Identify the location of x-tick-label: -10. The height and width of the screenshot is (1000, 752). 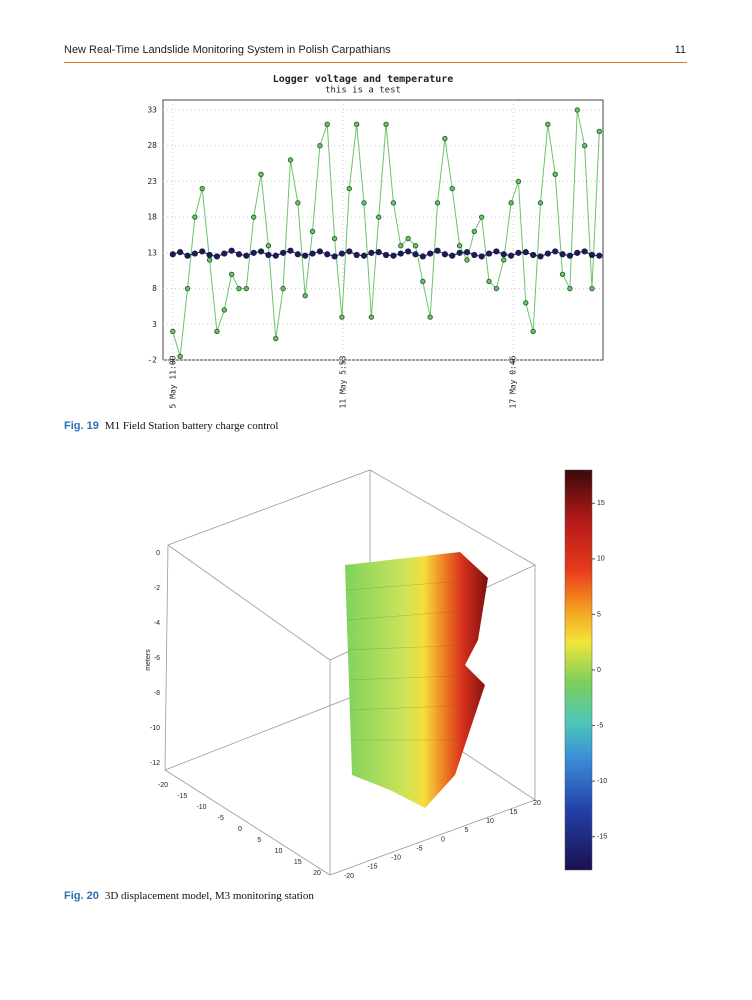
(201, 807).